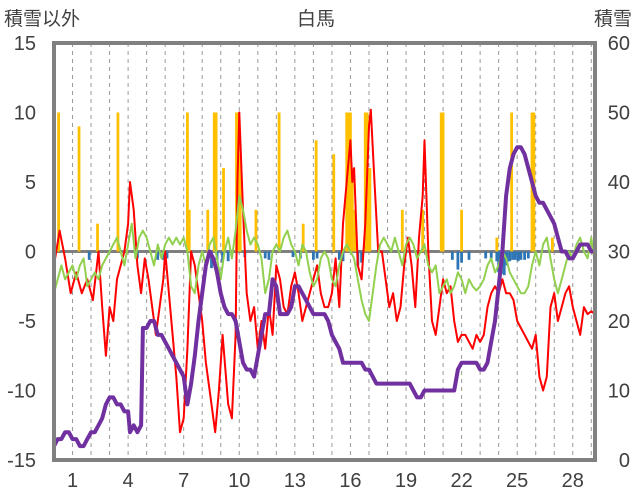  I want to click on y-left-tick-label: -10, so click(21, 392).